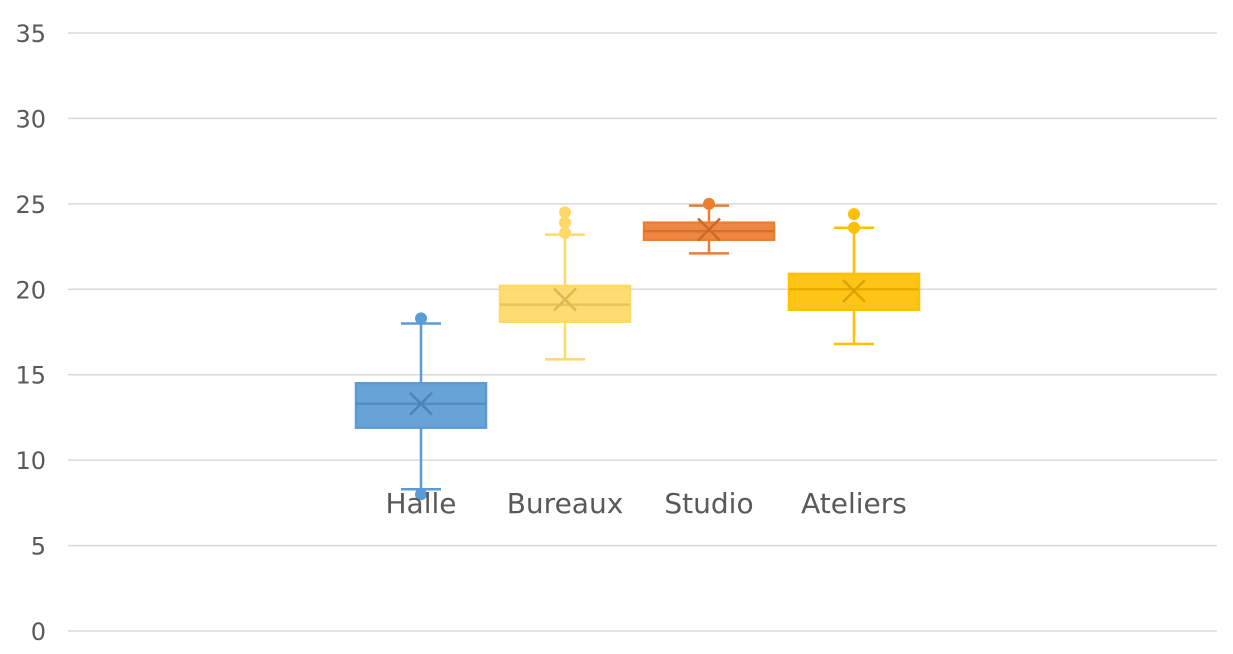  Describe the element at coordinates (708, 503) in the screenshot. I see `category-label-studio: Studio` at that location.